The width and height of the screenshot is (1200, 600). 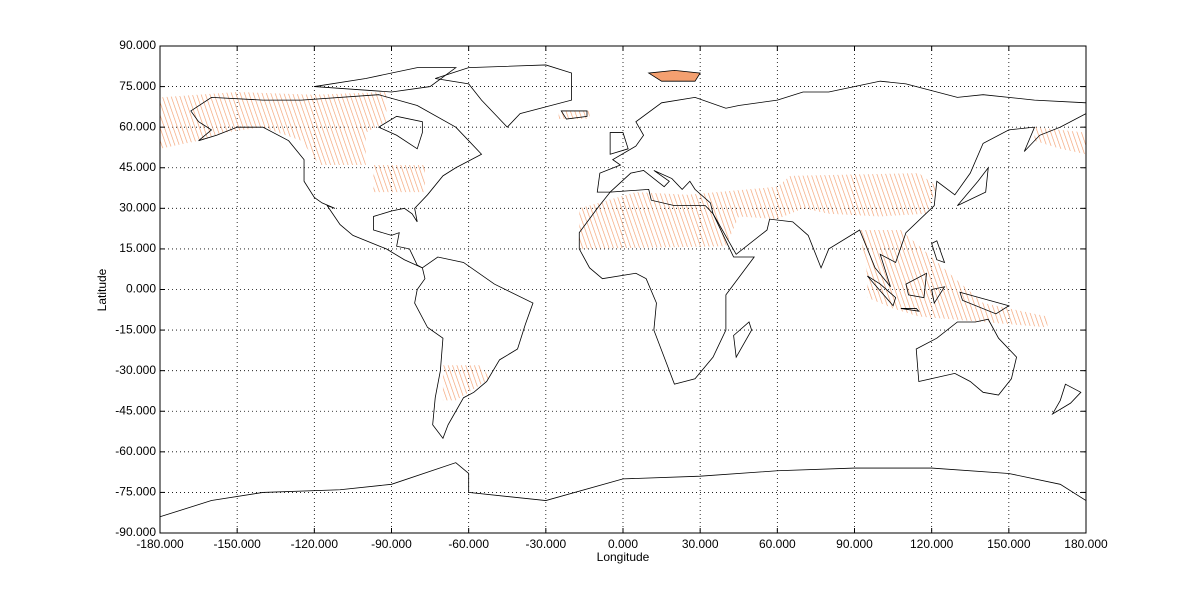 What do you see at coordinates (135, 532) in the screenshot?
I see `y-tick-label: -90.000` at bounding box center [135, 532].